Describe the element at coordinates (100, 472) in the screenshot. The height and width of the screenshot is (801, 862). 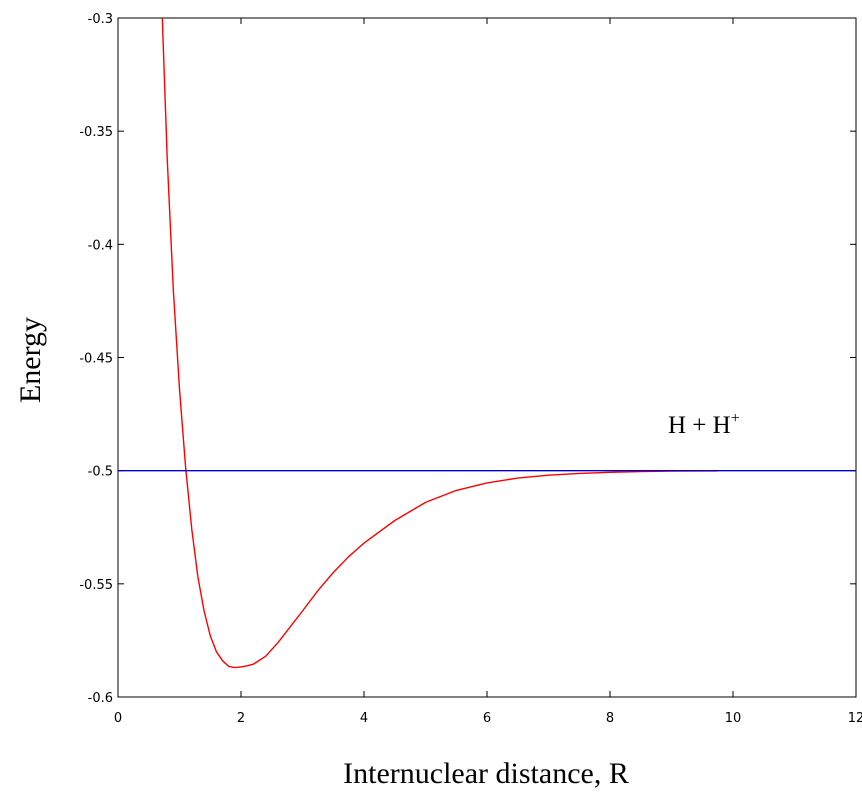
I see `y-tick-label: -0.5` at that location.